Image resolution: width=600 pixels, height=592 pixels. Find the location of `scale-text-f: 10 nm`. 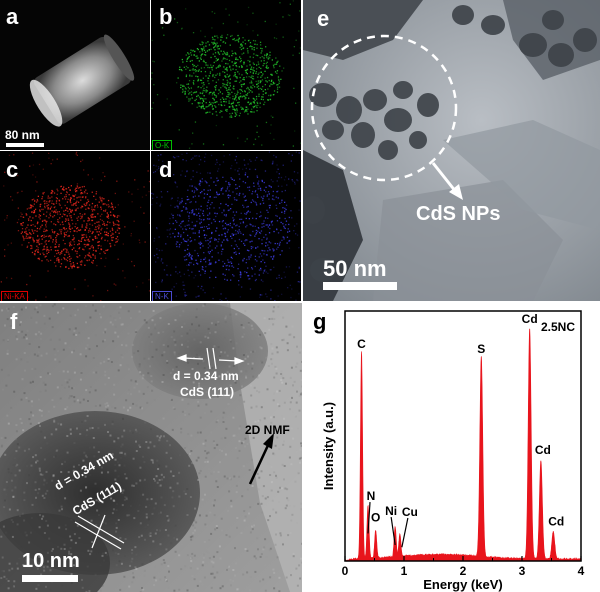

scale-text-f: 10 nm is located at coordinates (51, 561).